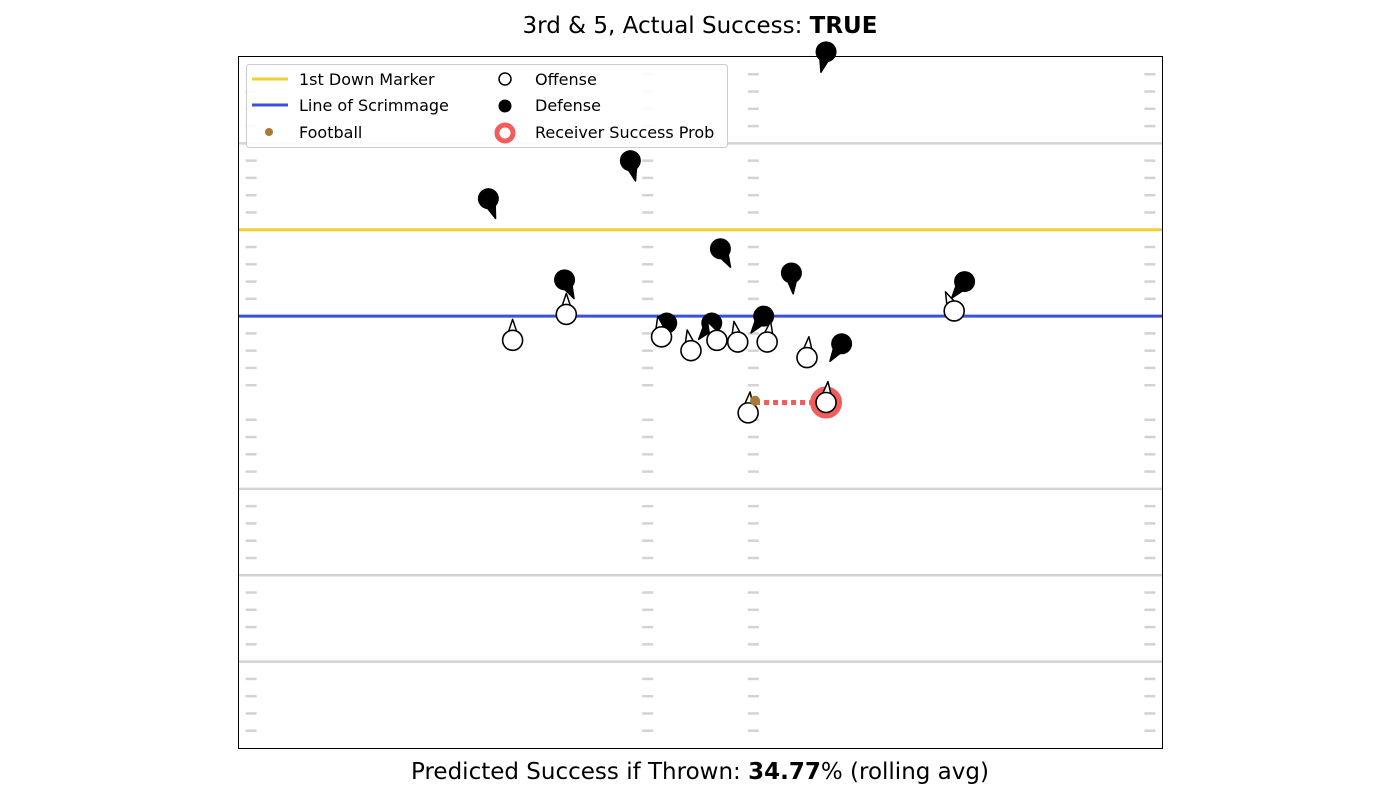 The width and height of the screenshot is (1400, 800). I want to click on legend-football-swatch, so click(269, 132).